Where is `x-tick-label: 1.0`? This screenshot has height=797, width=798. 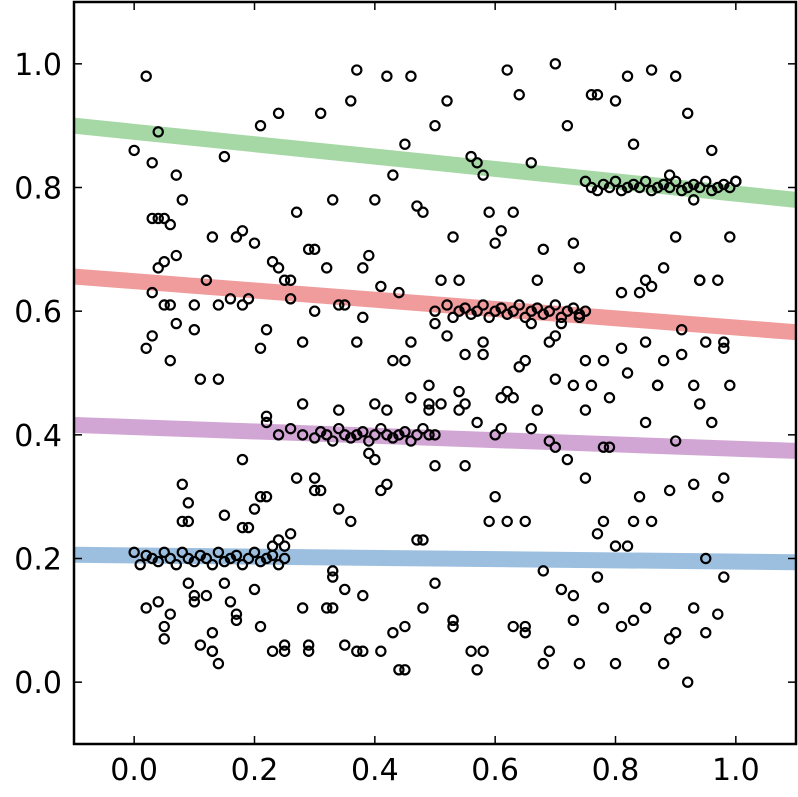
x-tick-label: 1.0 is located at coordinates (736, 770).